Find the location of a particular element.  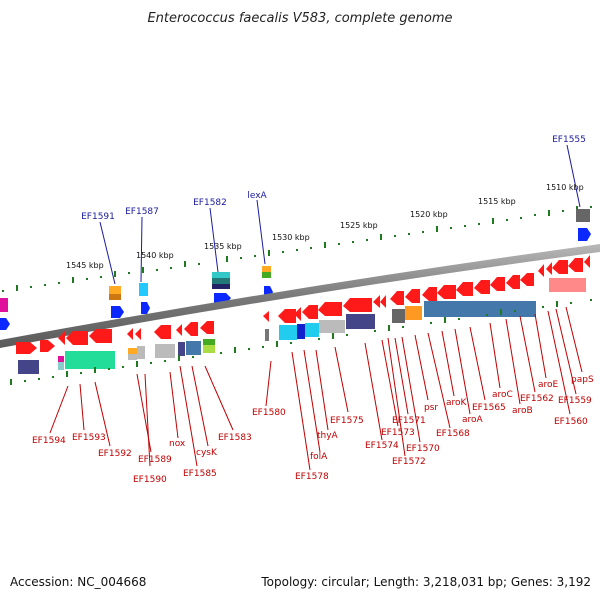

gene-label-ef1582: EF1582 is located at coordinates (210, 203).